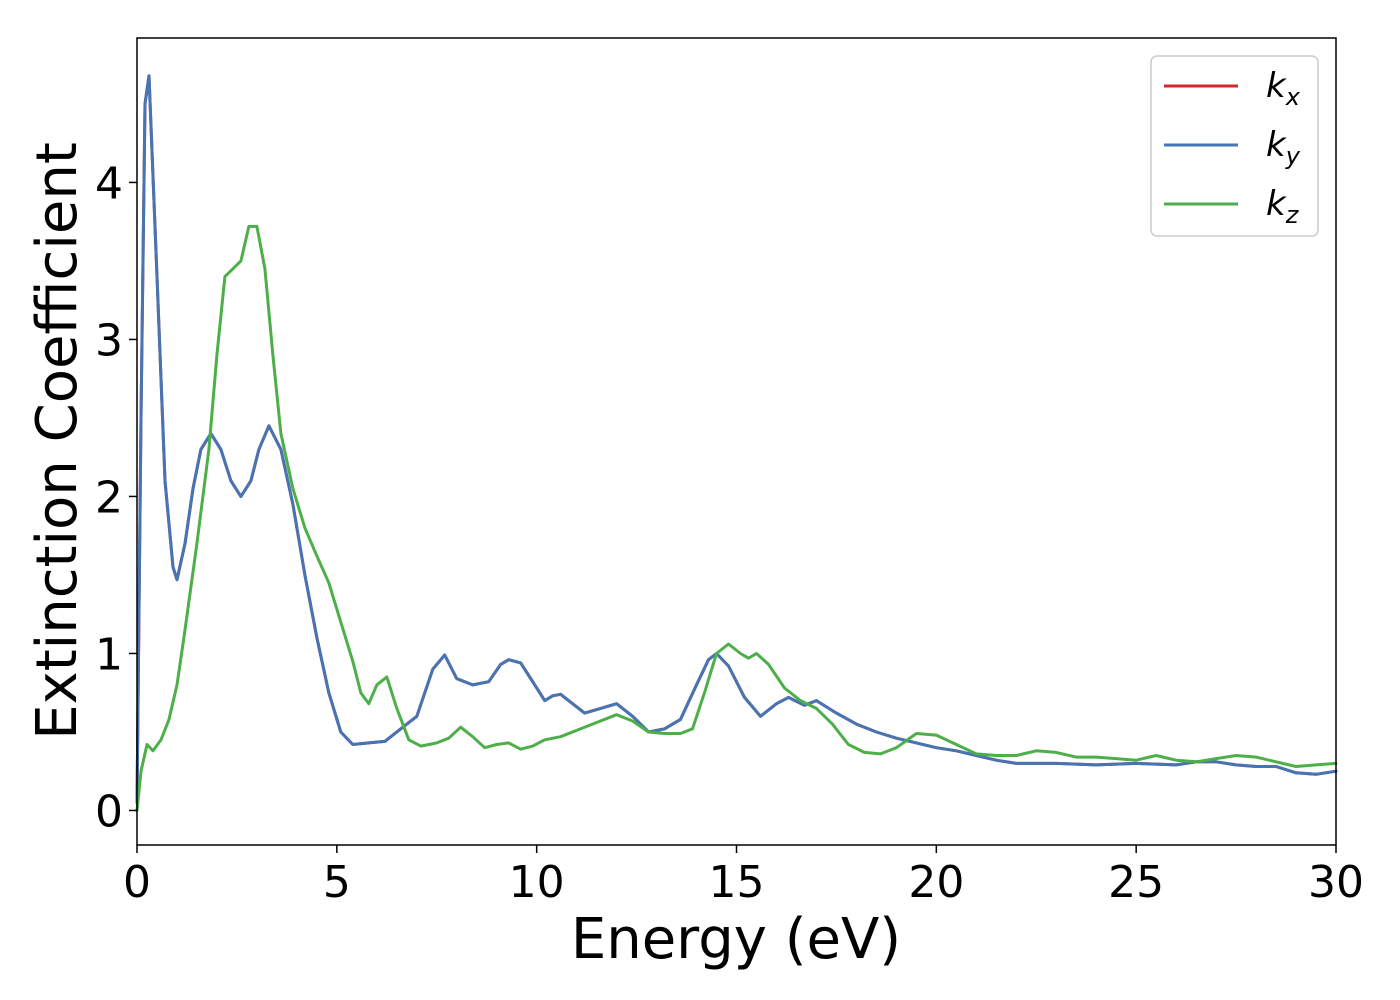 The width and height of the screenshot is (1400, 1000). I want to click on x-axis-ticks: 0 5 10 15 20 25 30, so click(743, 876).